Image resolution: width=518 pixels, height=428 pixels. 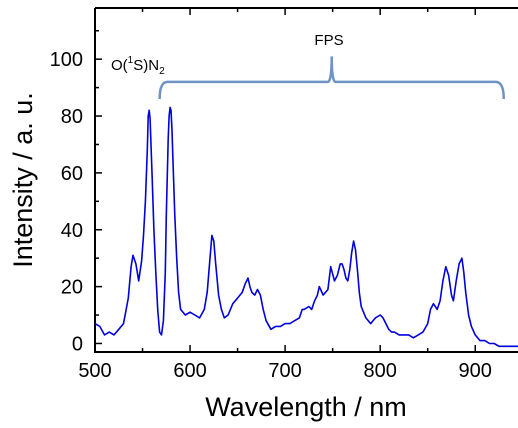 What do you see at coordinates (72, 231) in the screenshot?
I see `y-tick-label: 40` at bounding box center [72, 231].